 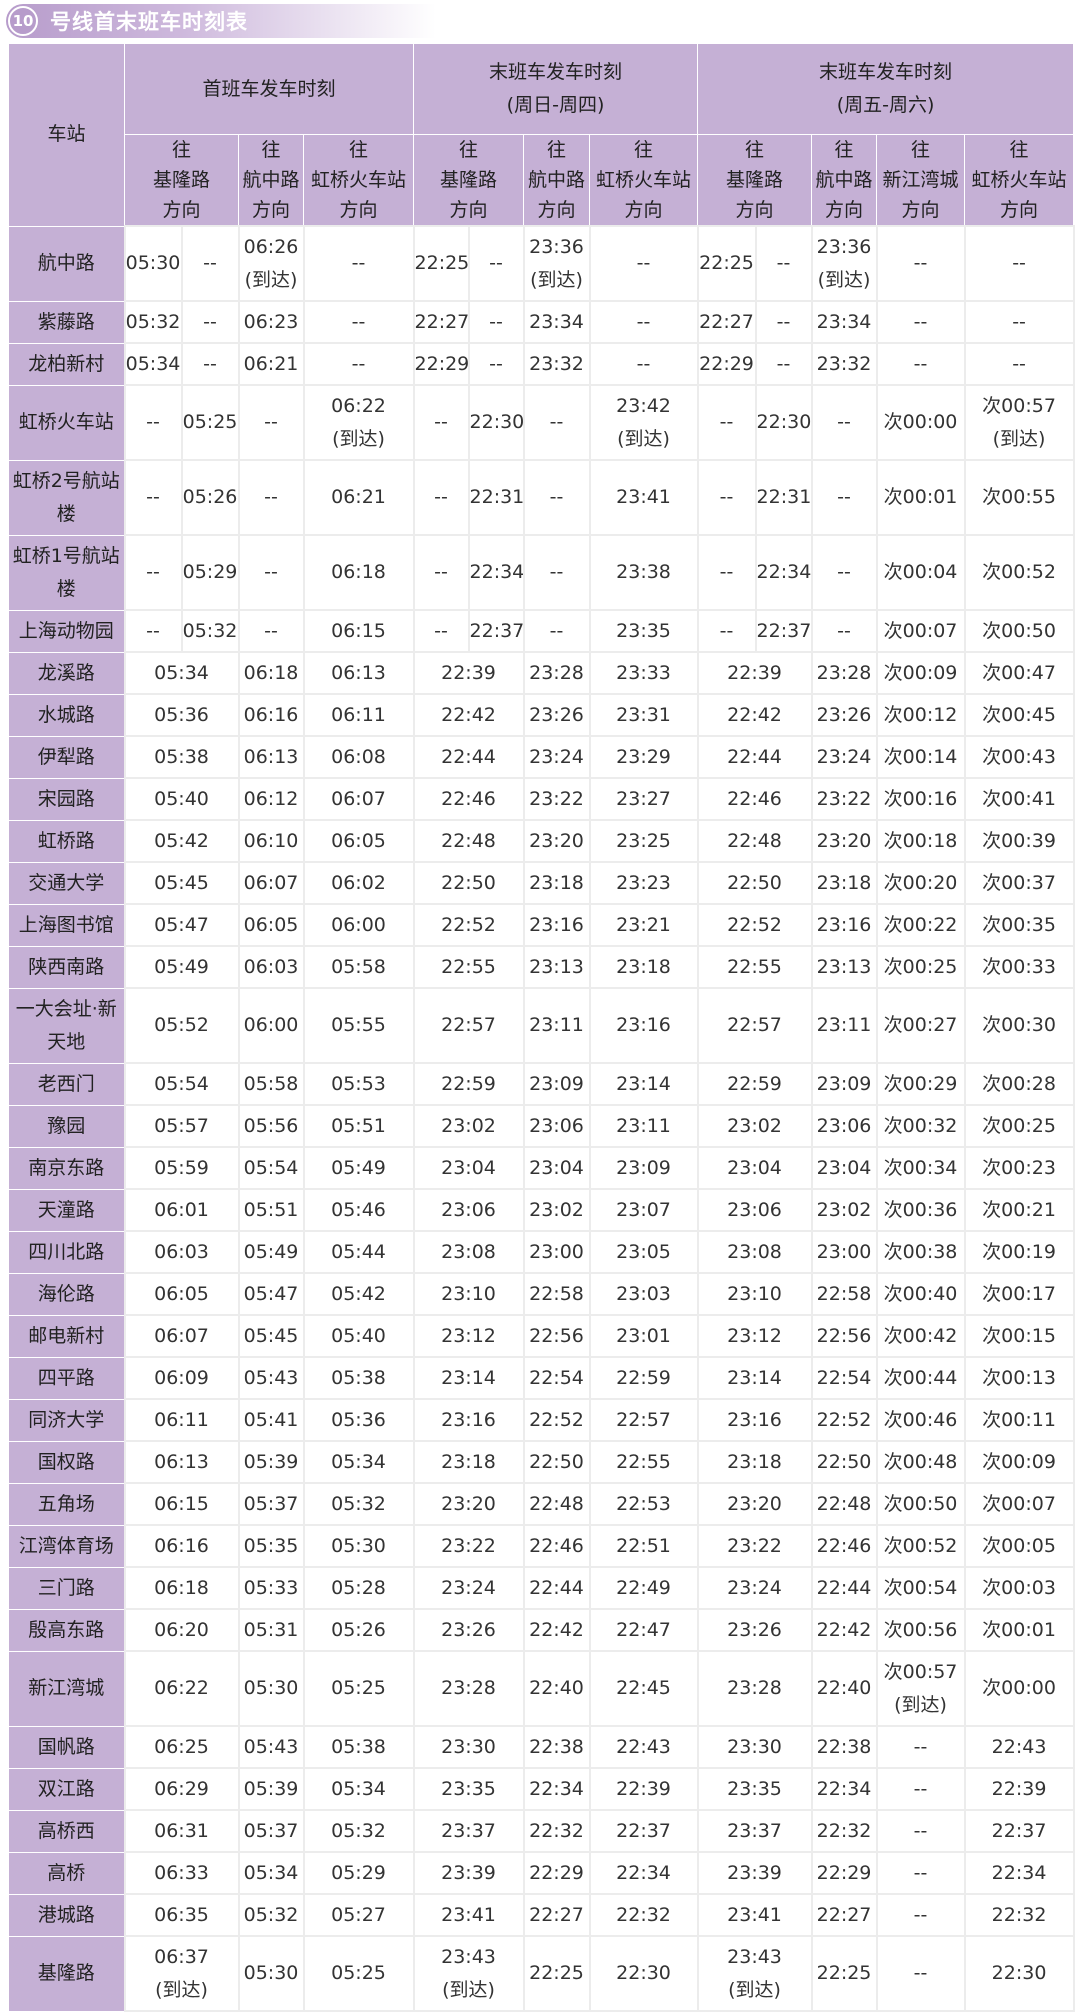 I want to click on station-name: 邮电新村, so click(x=66, y=1336).